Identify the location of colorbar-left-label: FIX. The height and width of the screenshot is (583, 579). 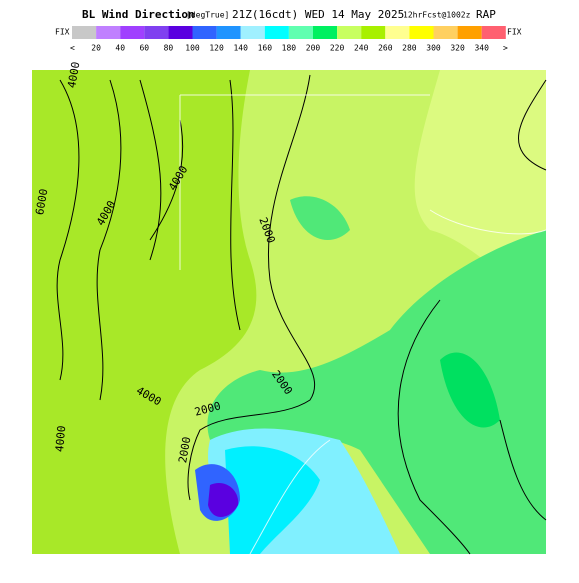
(62, 32).